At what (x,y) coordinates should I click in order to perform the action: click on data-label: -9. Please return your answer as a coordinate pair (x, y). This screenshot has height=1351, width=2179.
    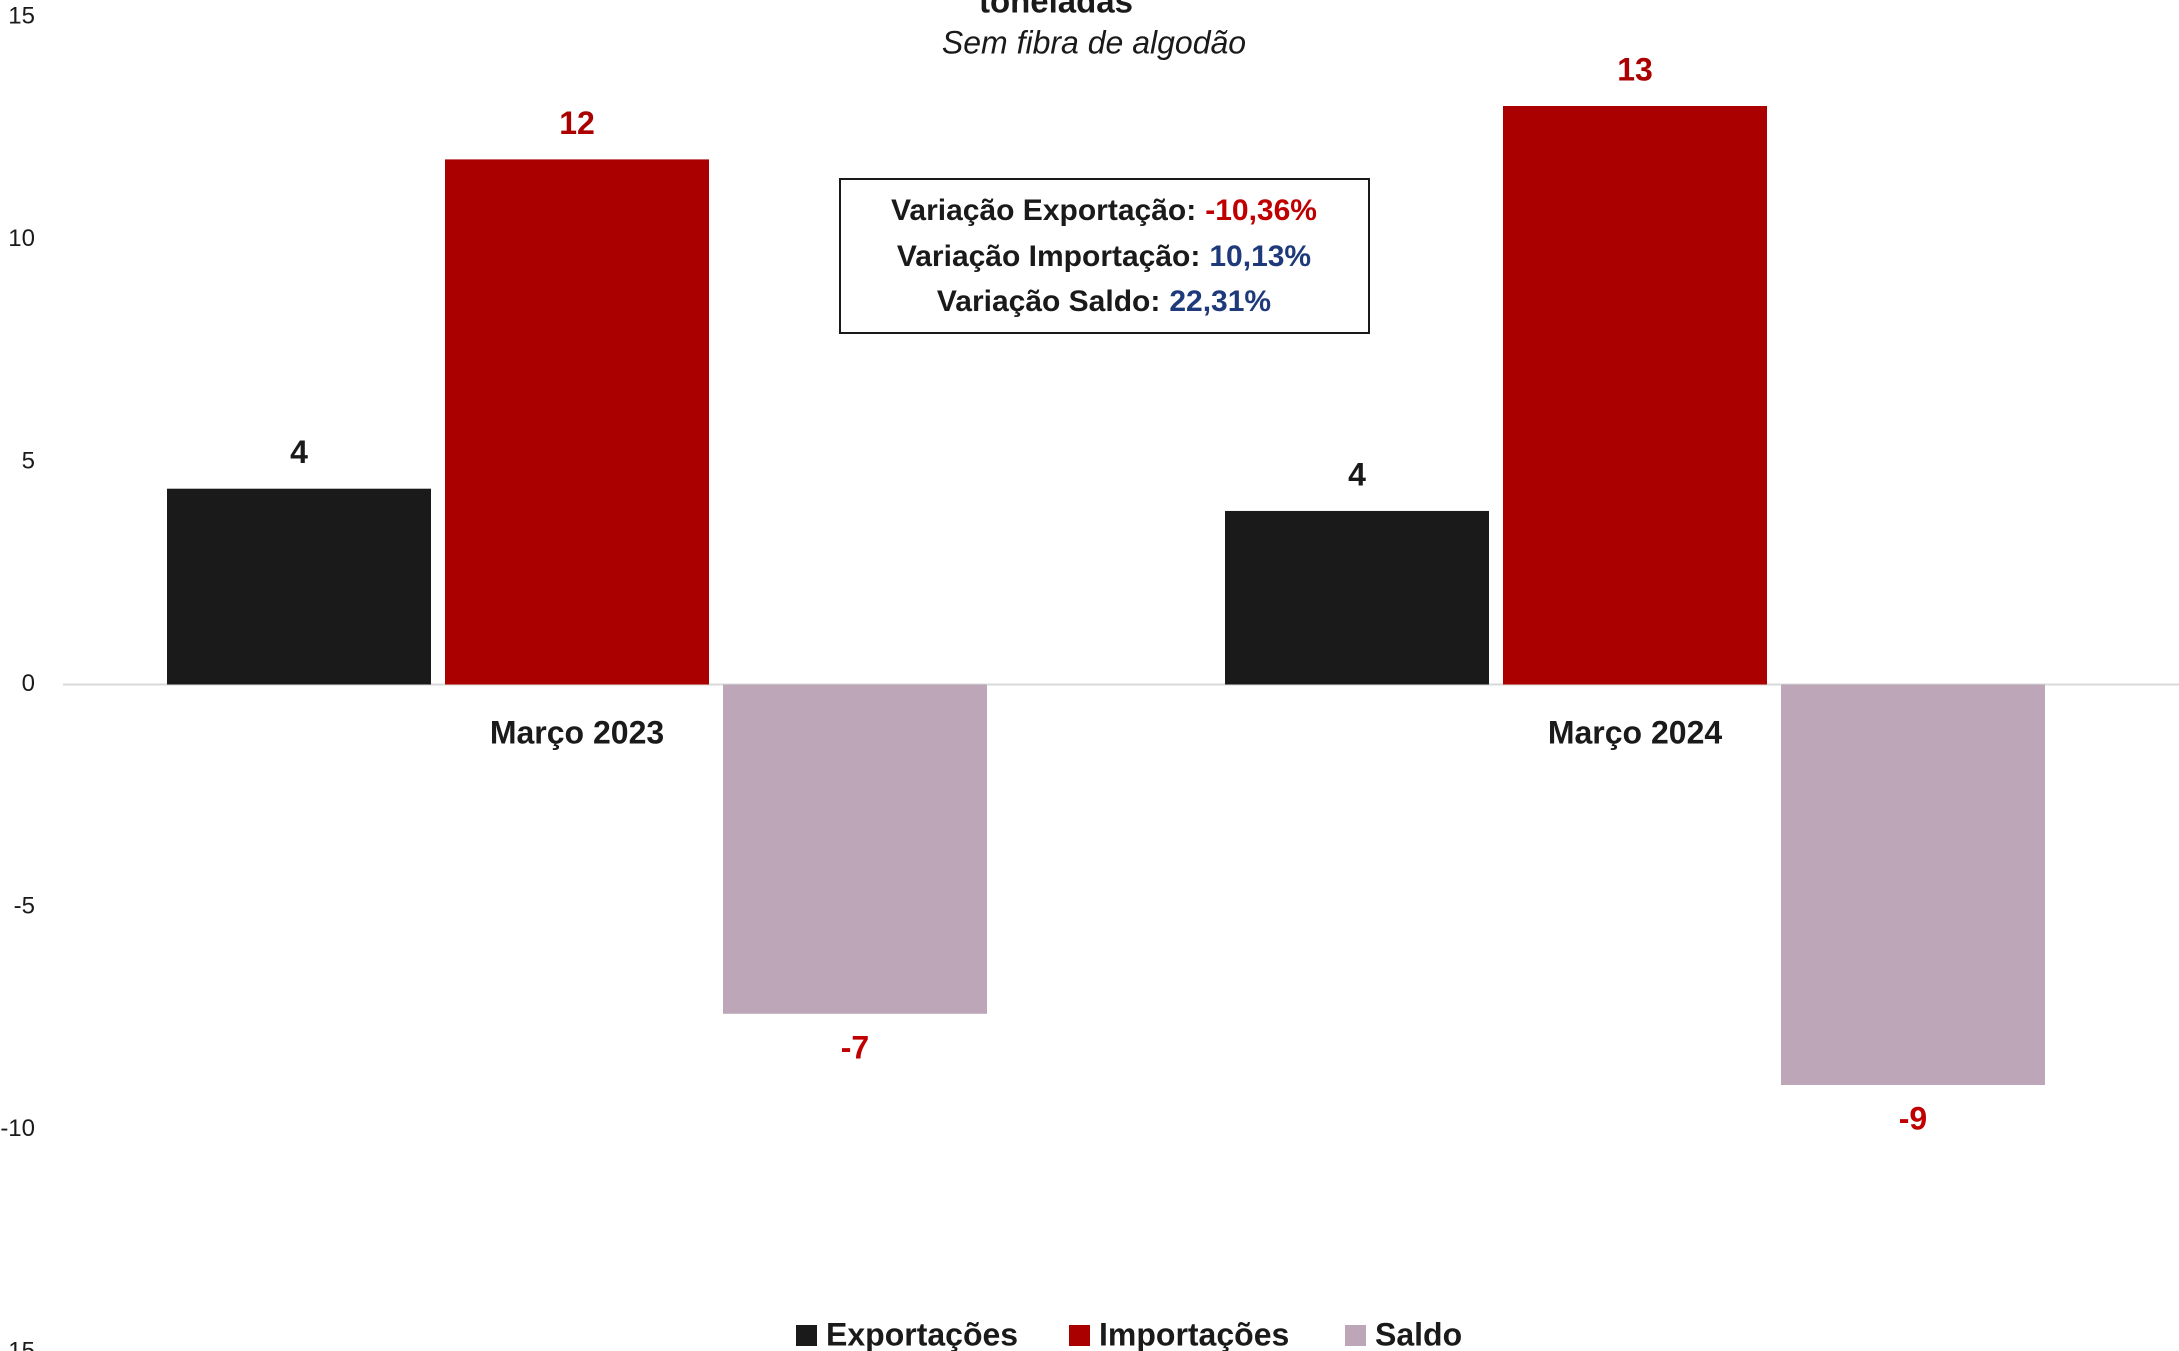
    Looking at the image, I should click on (1913, 1118).